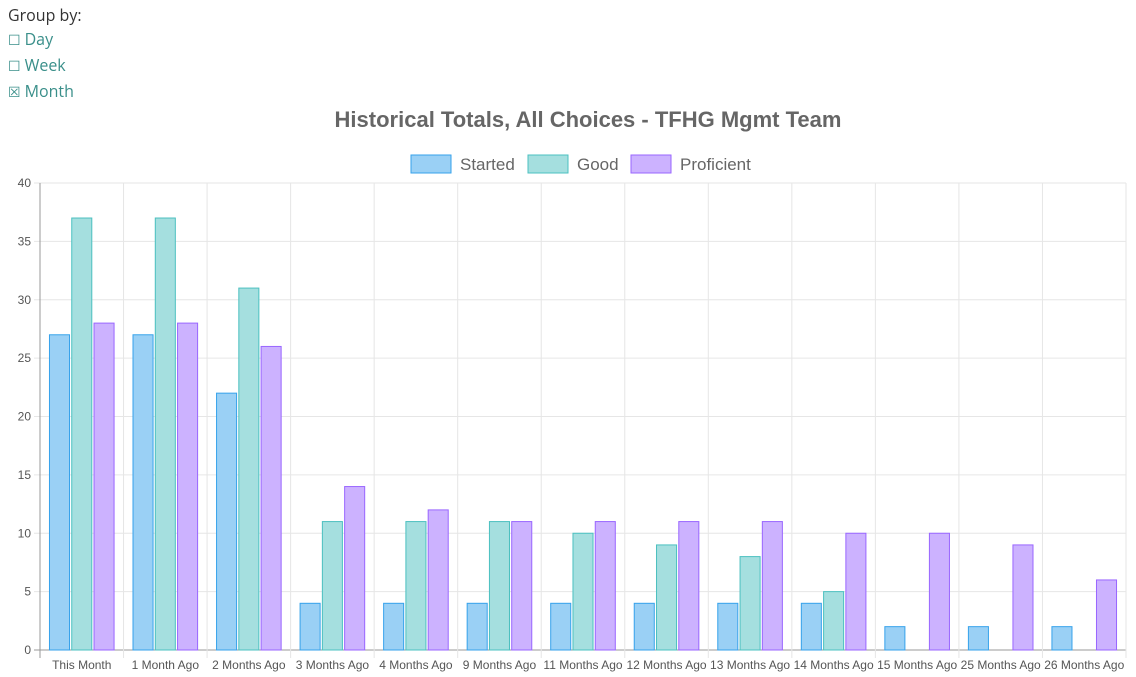 The width and height of the screenshot is (1136, 677). What do you see at coordinates (81, 665) in the screenshot?
I see `x-tick-label: This Month` at bounding box center [81, 665].